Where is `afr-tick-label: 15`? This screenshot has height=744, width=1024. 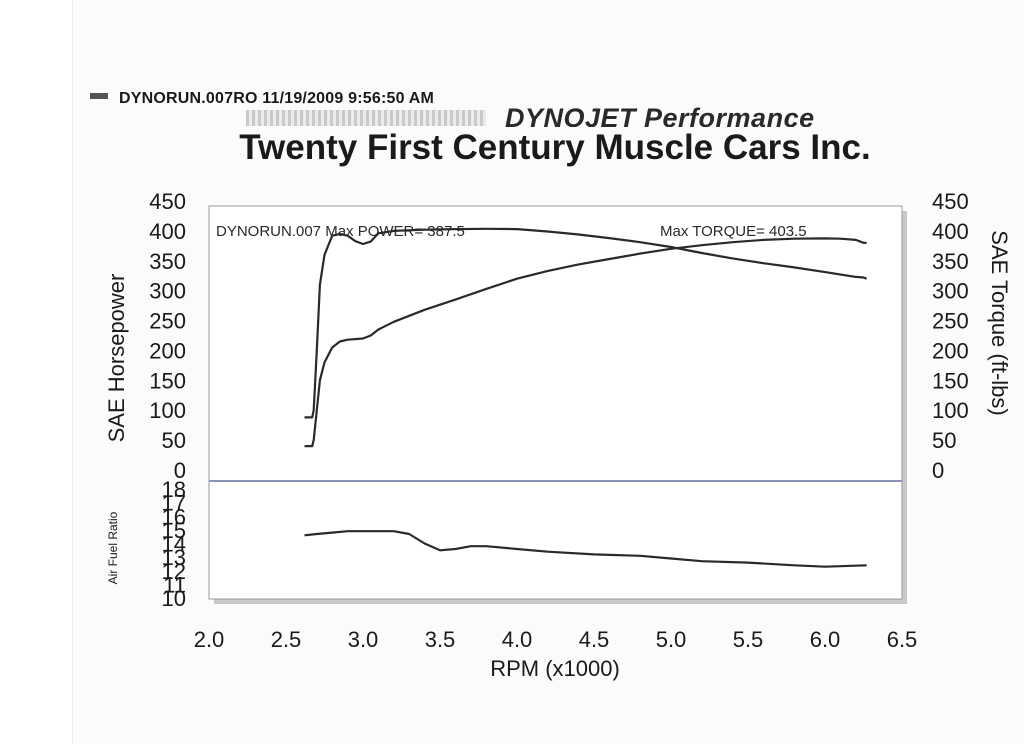
afr-tick-label: 15 is located at coordinates (174, 530).